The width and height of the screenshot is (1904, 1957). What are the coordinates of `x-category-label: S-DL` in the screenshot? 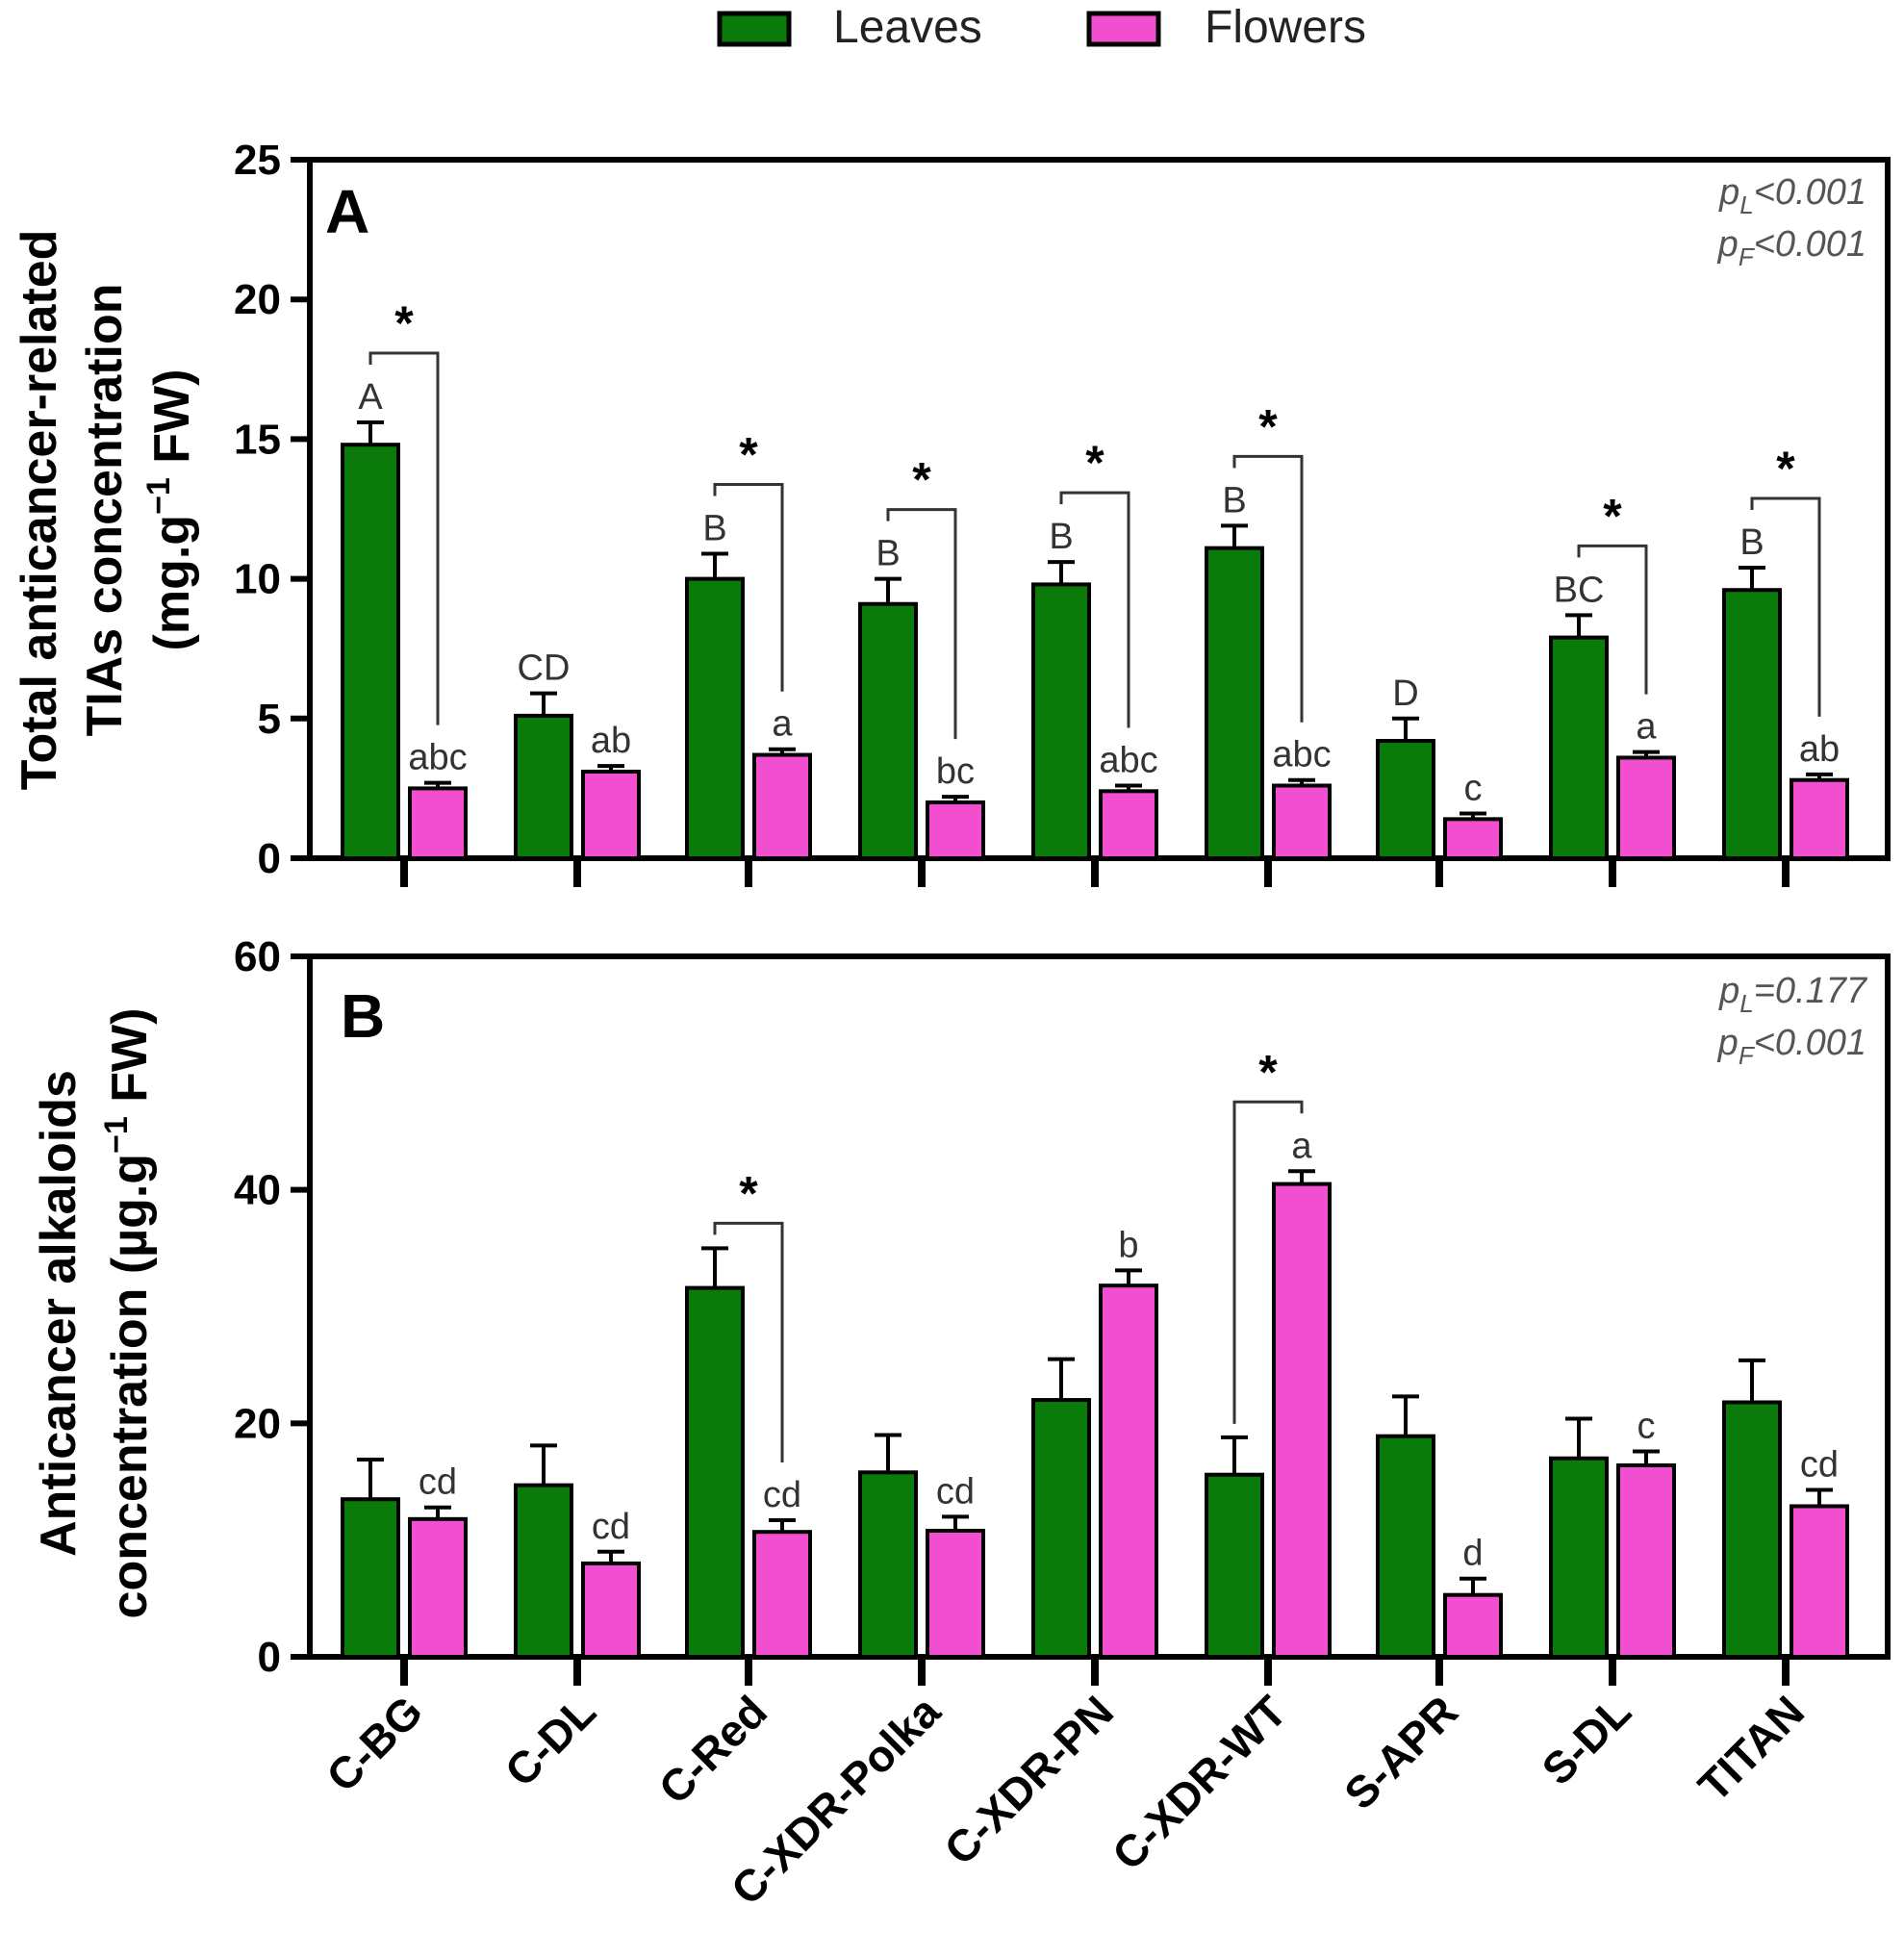 It's located at (1586, 1740).